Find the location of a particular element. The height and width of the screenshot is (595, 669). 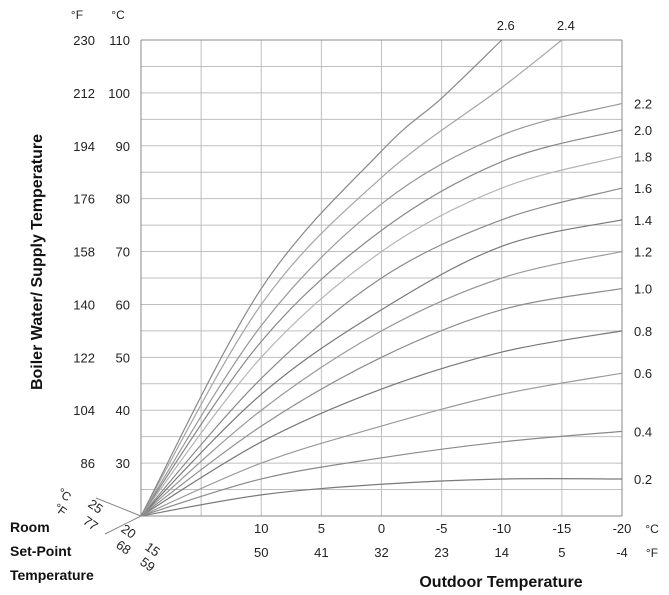

curve-label-2.6: 2.6 is located at coordinates (506, 25).